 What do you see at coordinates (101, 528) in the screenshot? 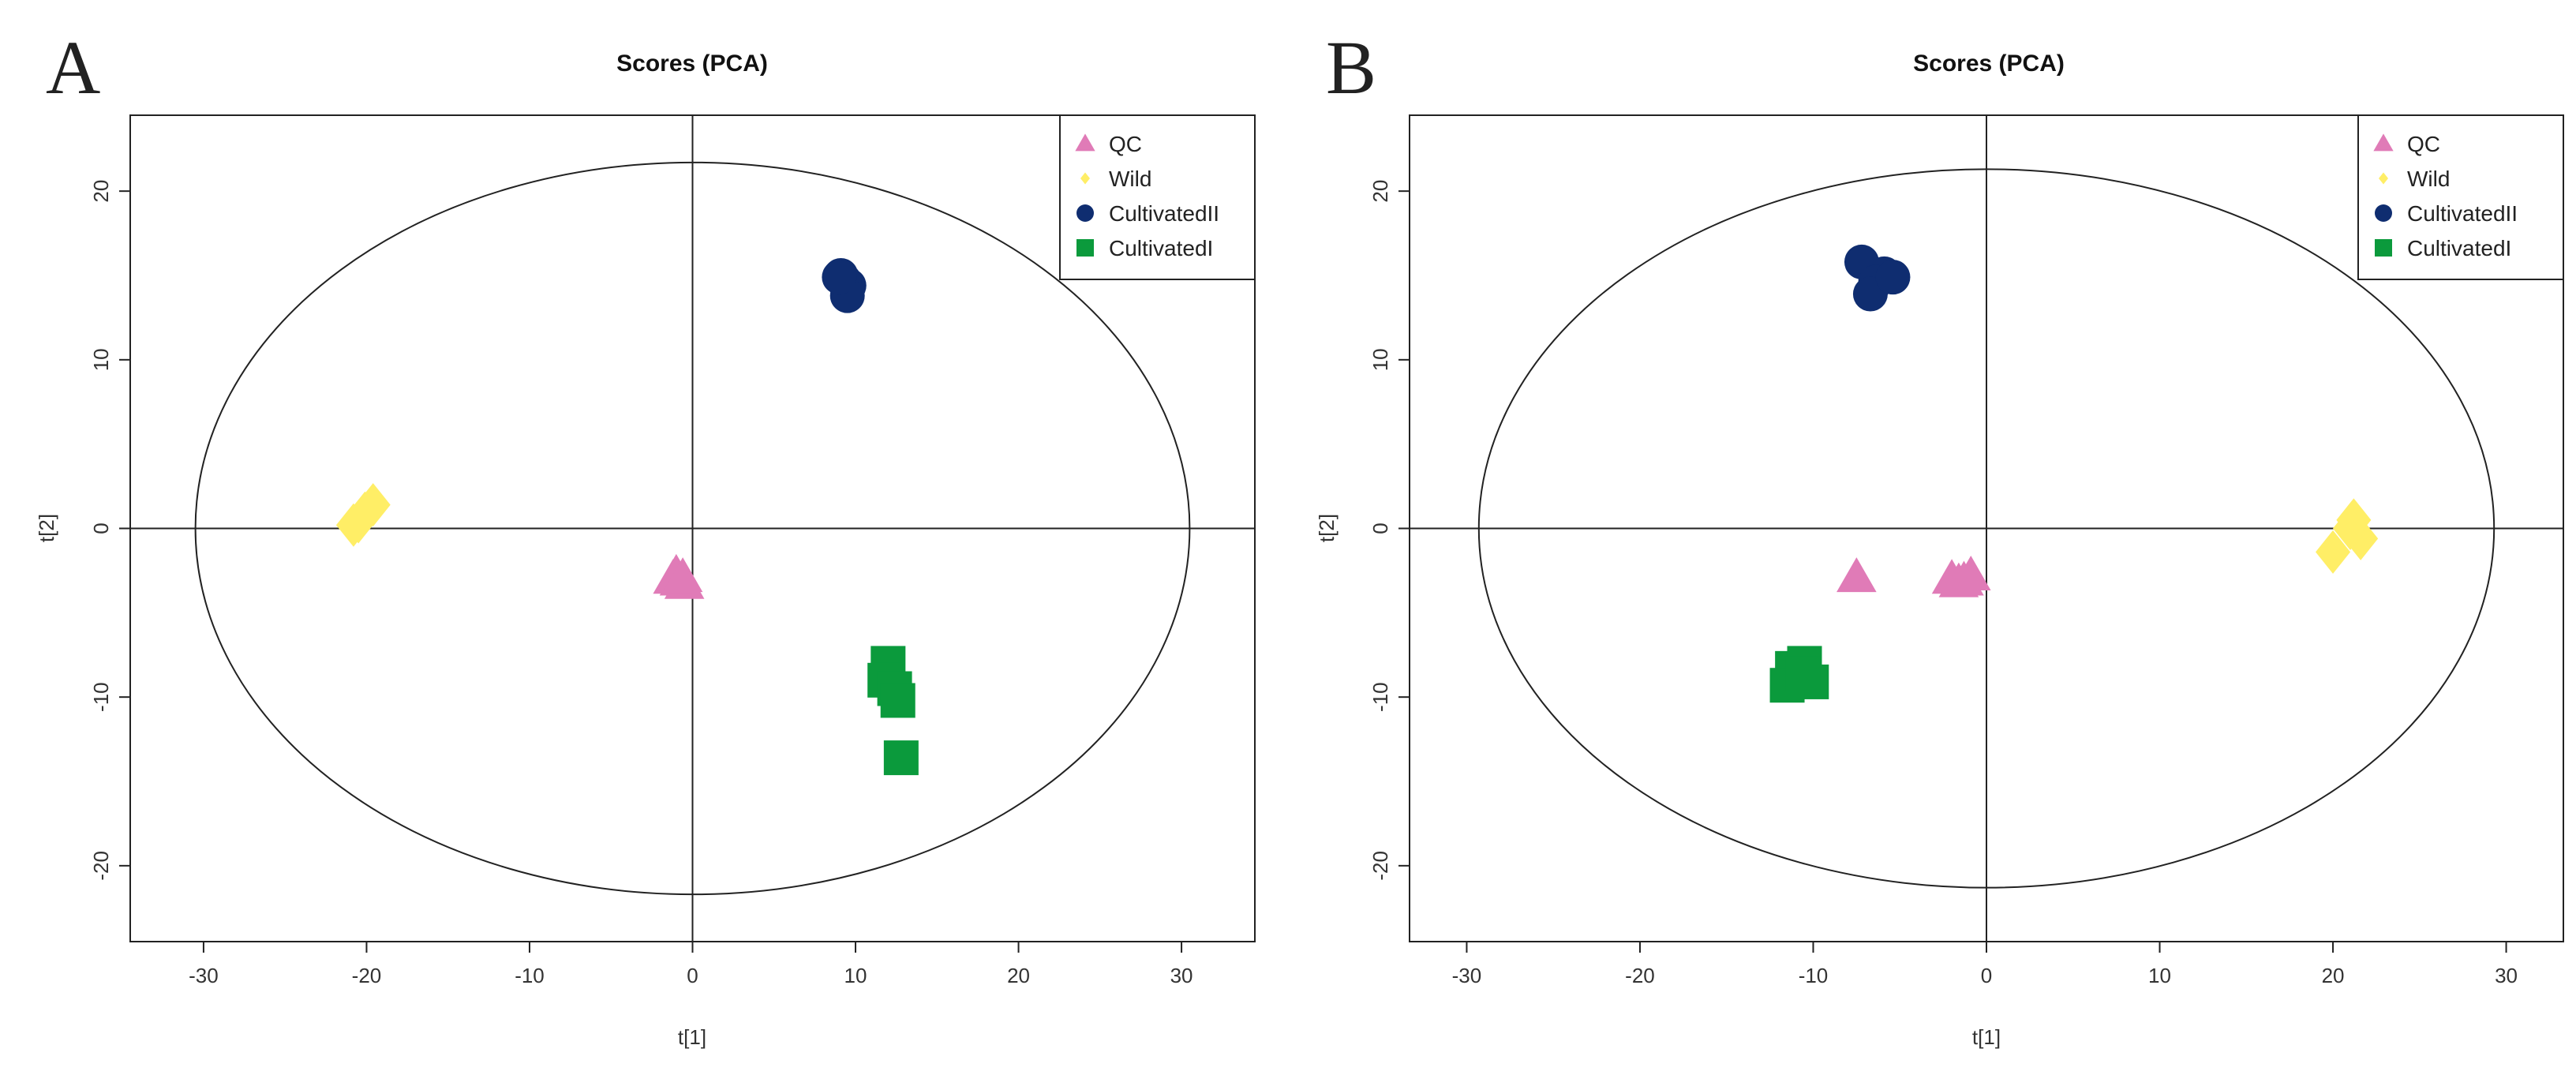
I see `panel-a-y-tick-label-2: 0` at bounding box center [101, 528].